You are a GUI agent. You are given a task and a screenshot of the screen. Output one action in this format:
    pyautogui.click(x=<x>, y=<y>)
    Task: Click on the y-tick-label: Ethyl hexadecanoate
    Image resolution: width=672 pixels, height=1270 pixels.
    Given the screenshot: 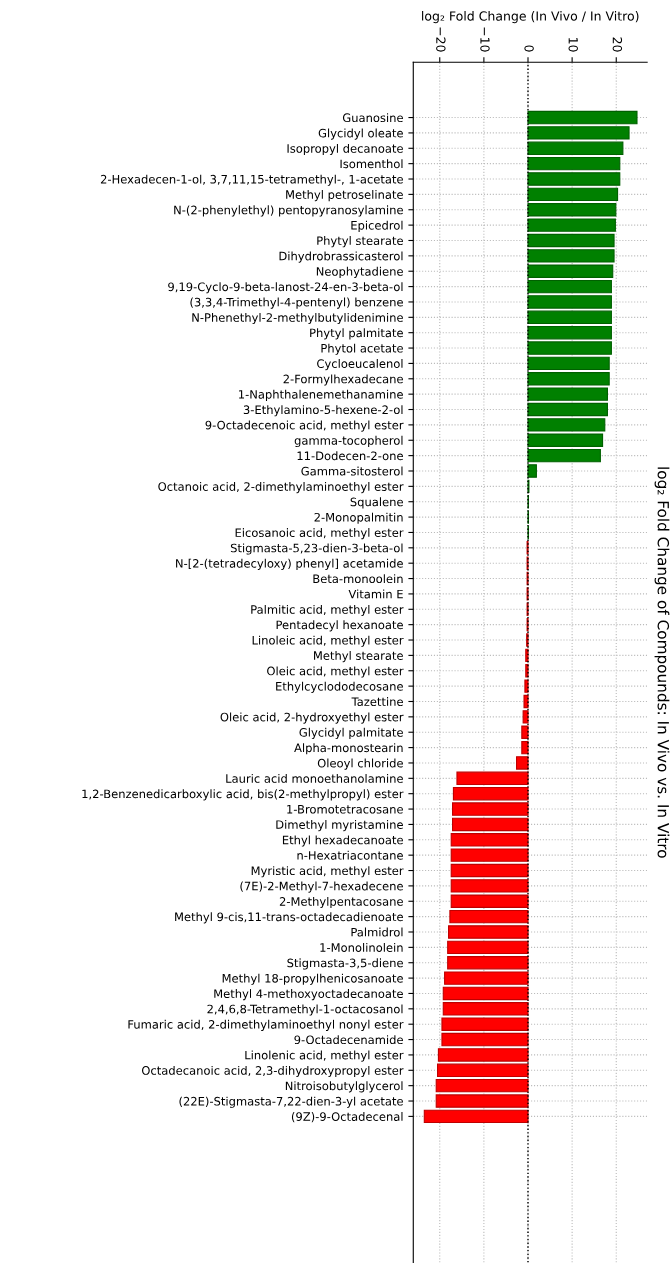 What is the action you would take?
    pyautogui.click(x=342, y=841)
    